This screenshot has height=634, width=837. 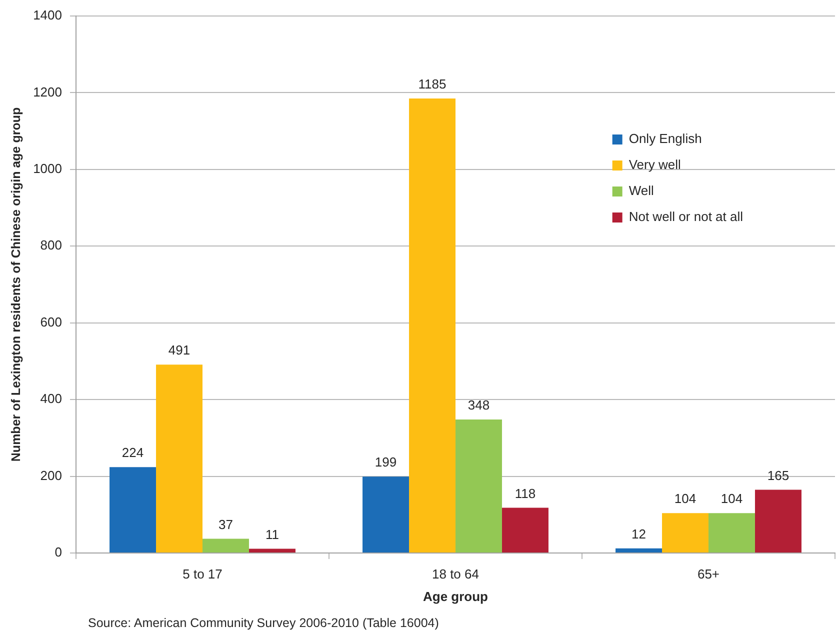 What do you see at coordinates (47, 15) in the screenshot?
I see `y-tick-label: 1400` at bounding box center [47, 15].